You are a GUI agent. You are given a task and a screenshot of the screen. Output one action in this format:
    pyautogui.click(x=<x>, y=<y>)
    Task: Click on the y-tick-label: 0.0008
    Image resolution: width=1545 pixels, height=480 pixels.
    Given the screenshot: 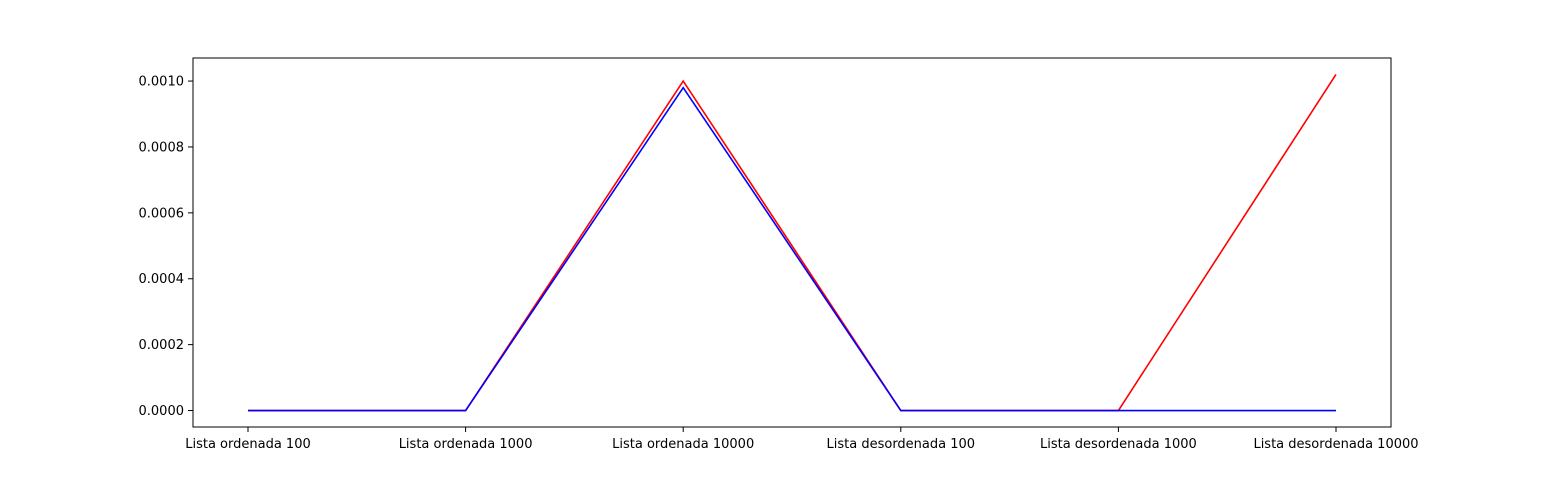 What is the action you would take?
    pyautogui.click(x=162, y=147)
    